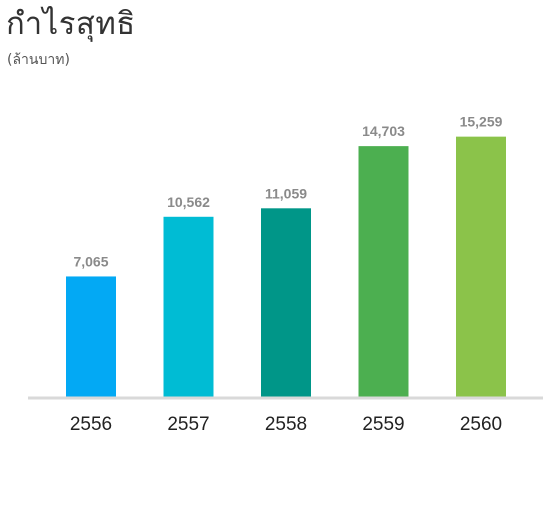 This screenshot has height=520, width=560. I want to click on value-label-2560: 15,259, so click(481, 122).